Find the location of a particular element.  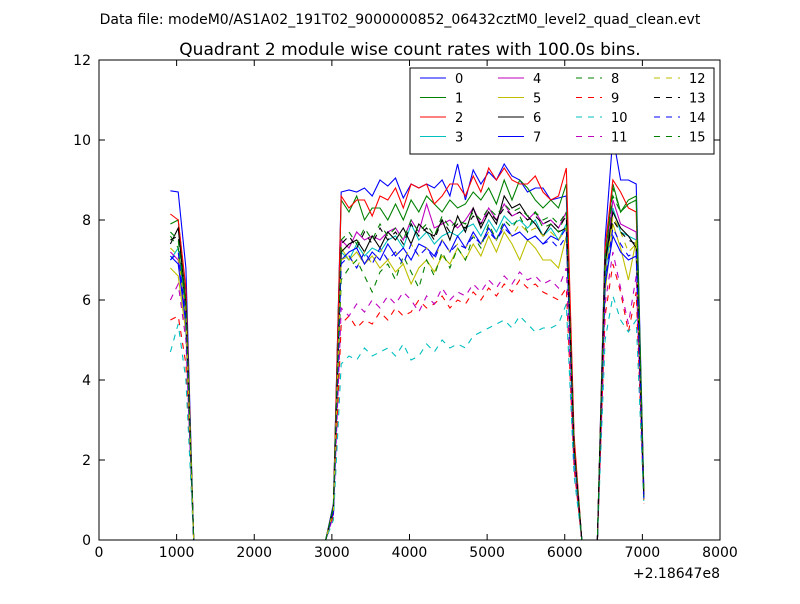

x-tick-label: 8000 is located at coordinates (720, 553).